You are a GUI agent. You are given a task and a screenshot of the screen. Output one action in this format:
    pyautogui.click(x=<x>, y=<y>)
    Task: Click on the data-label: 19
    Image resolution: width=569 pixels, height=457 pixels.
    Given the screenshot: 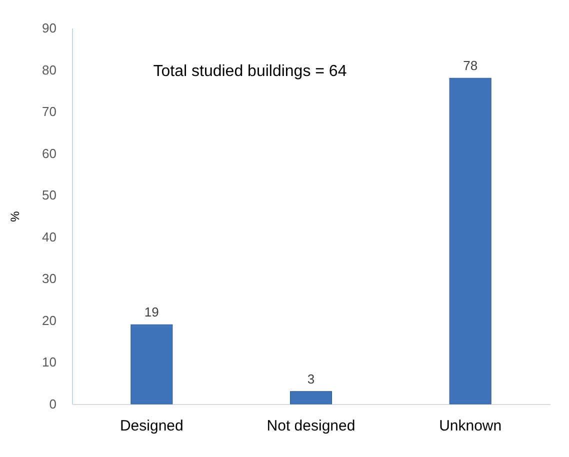 What is the action you would take?
    pyautogui.click(x=151, y=312)
    